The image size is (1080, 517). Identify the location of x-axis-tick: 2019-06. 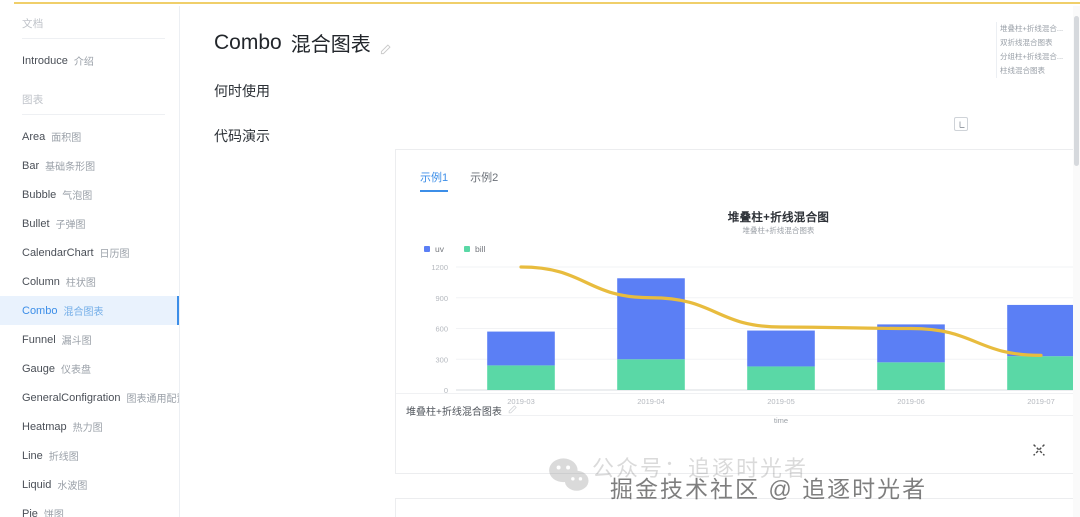
(911, 401).